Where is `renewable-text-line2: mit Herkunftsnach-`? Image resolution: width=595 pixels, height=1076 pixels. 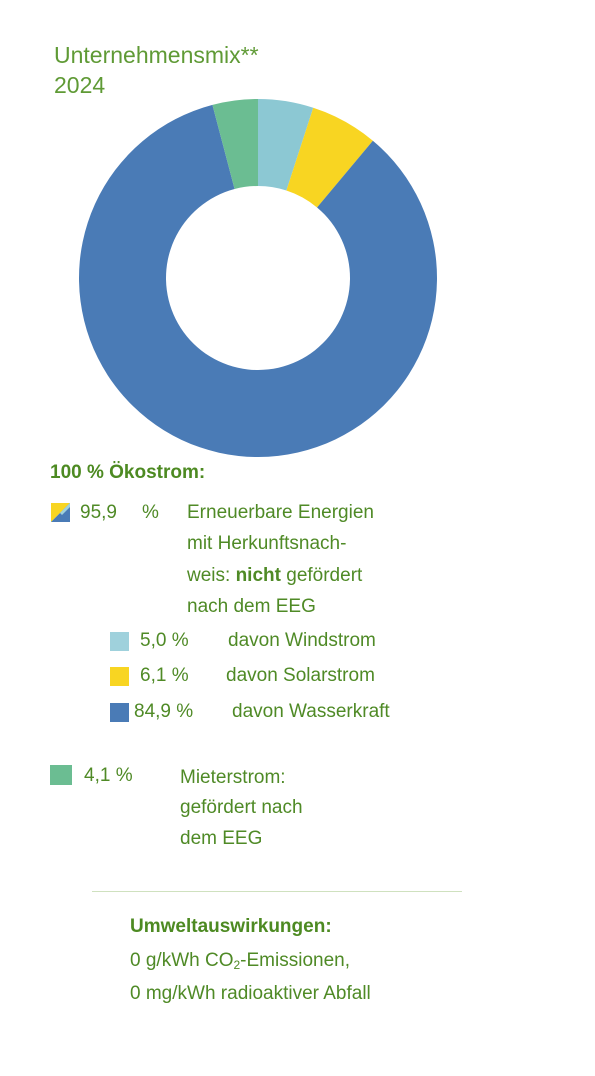
renewable-text-line2: mit Herkunftsnach- is located at coordinates (267, 543).